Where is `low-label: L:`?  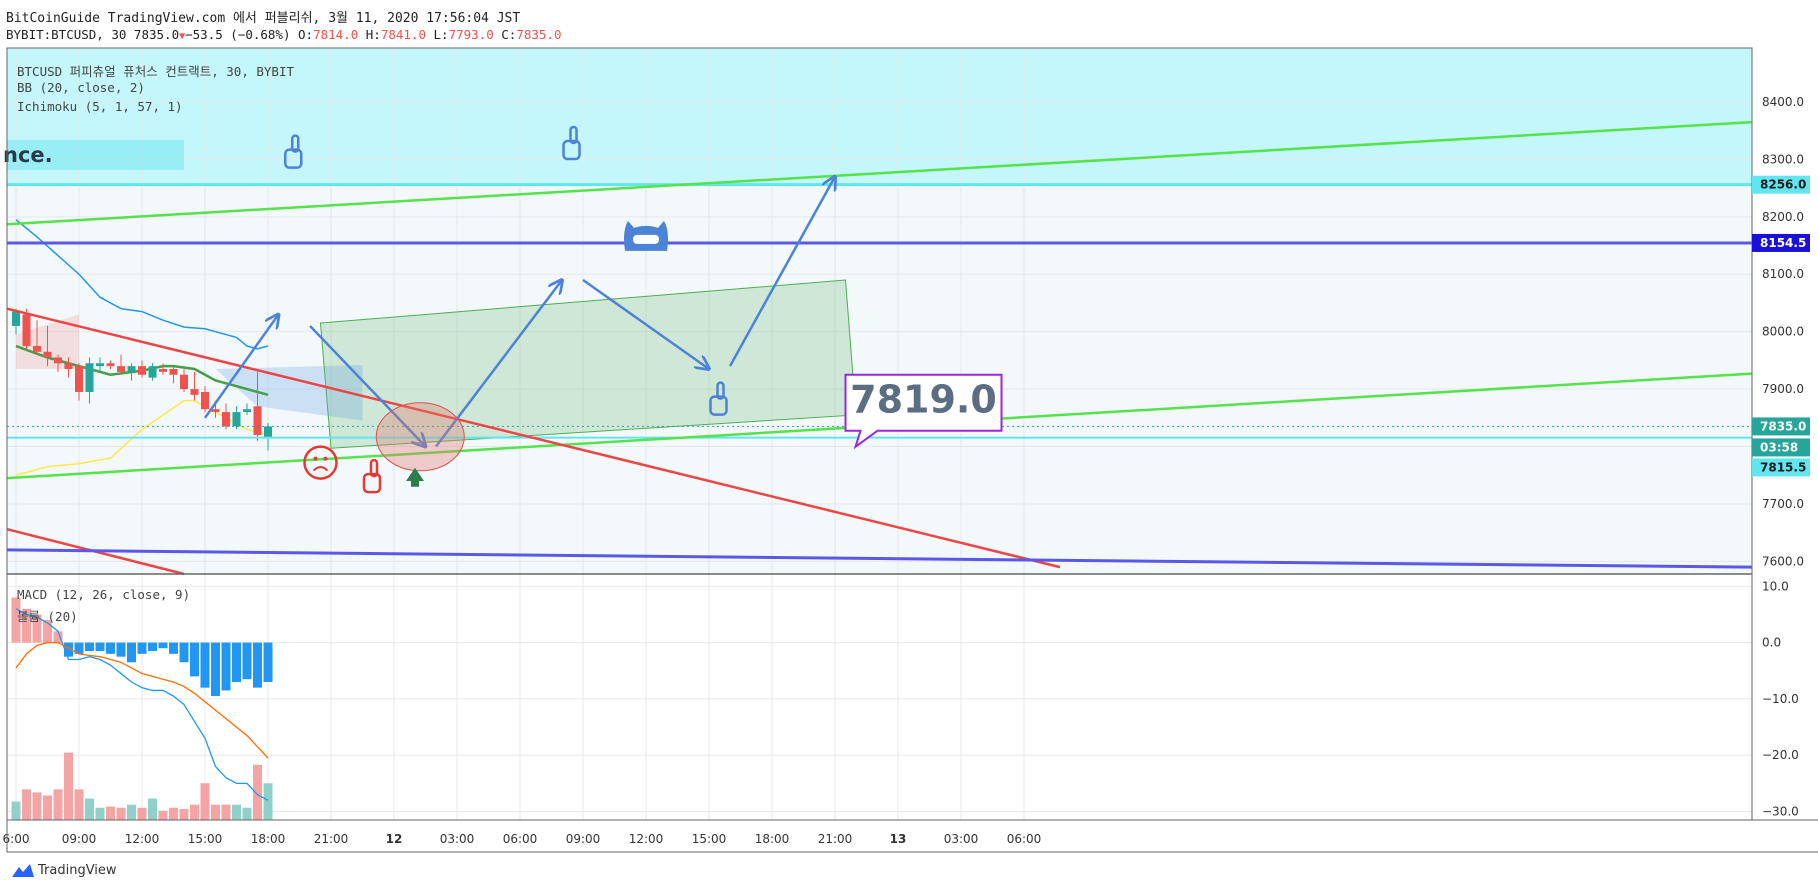
low-label: L: is located at coordinates (441, 34).